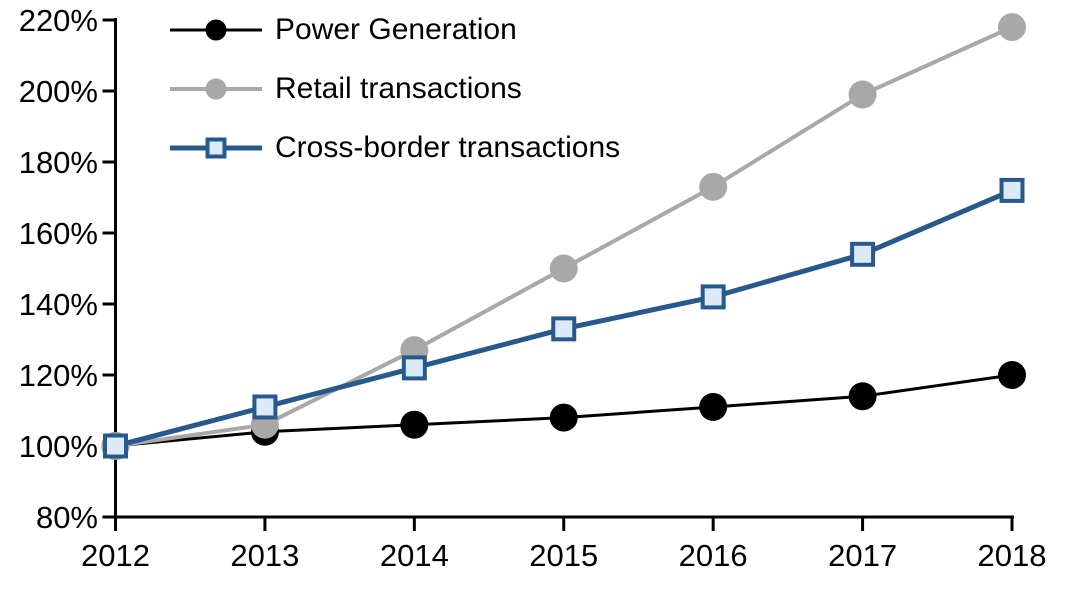 This screenshot has width=1076, height=590. What do you see at coordinates (862, 555) in the screenshot?
I see `x-tick-label: 2017` at bounding box center [862, 555].